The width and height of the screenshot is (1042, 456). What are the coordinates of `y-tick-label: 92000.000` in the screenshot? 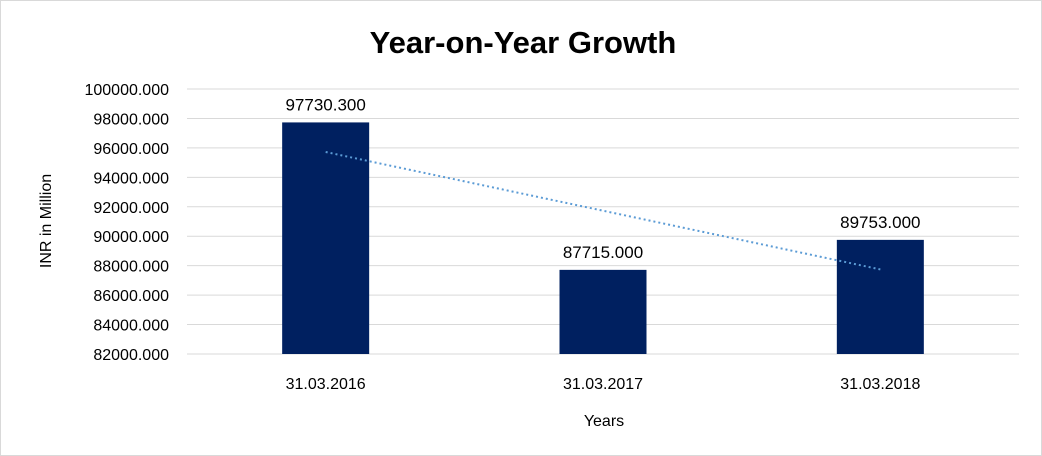 It's located at (131, 208).